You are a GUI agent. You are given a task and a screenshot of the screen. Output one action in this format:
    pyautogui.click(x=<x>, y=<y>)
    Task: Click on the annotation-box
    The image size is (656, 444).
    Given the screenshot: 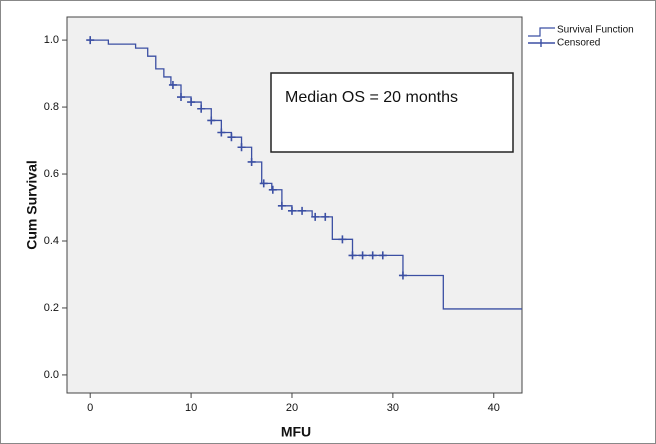 What is the action you would take?
    pyautogui.click(x=392, y=112)
    